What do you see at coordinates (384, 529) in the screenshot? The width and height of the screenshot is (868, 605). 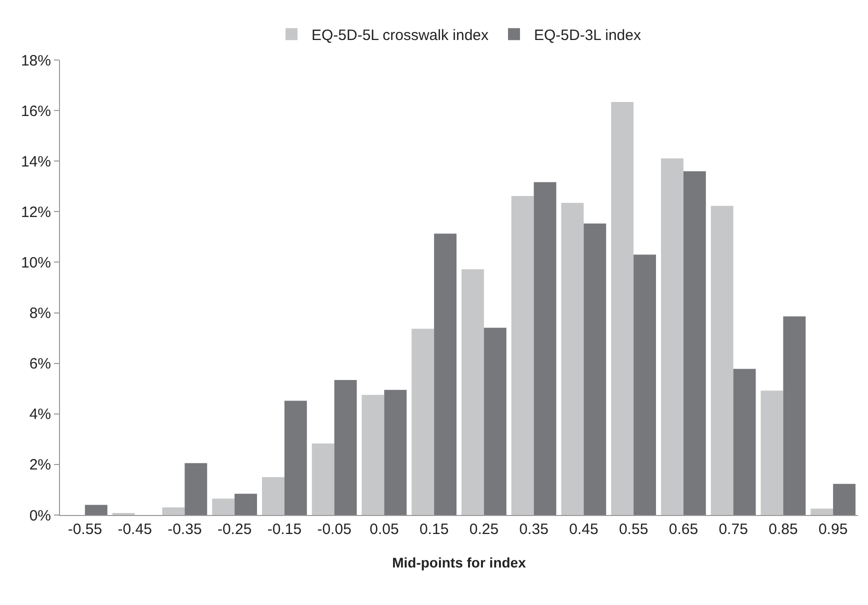 I see `x-tick-label: 0.05` at bounding box center [384, 529].